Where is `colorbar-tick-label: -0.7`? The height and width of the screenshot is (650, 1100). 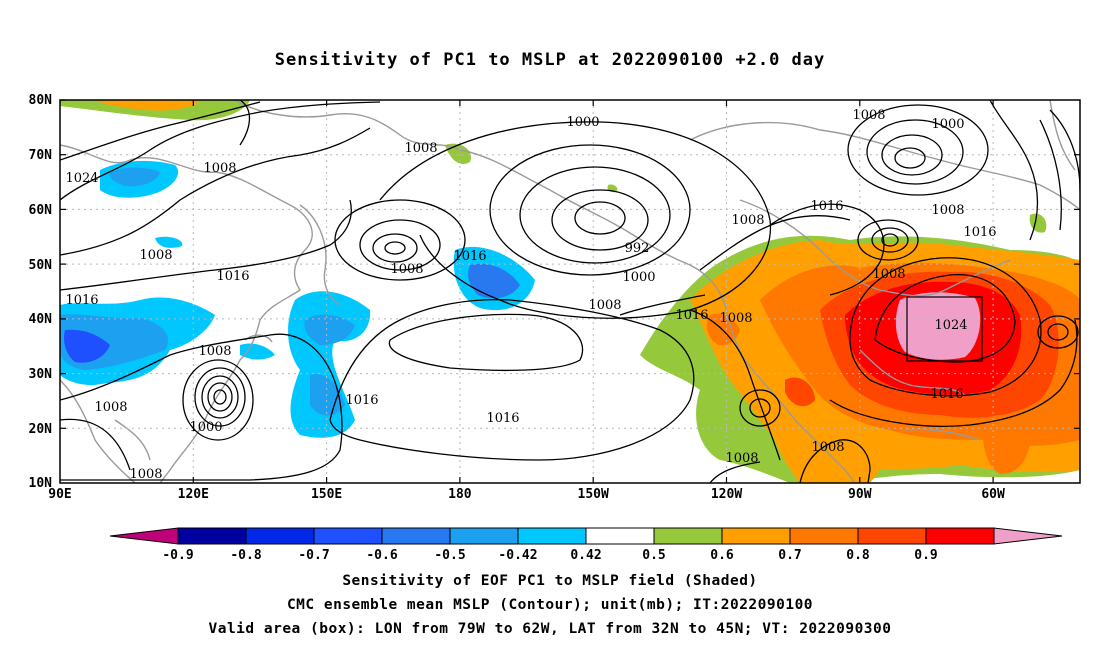
colorbar-tick-label: -0.7 is located at coordinates (313, 555).